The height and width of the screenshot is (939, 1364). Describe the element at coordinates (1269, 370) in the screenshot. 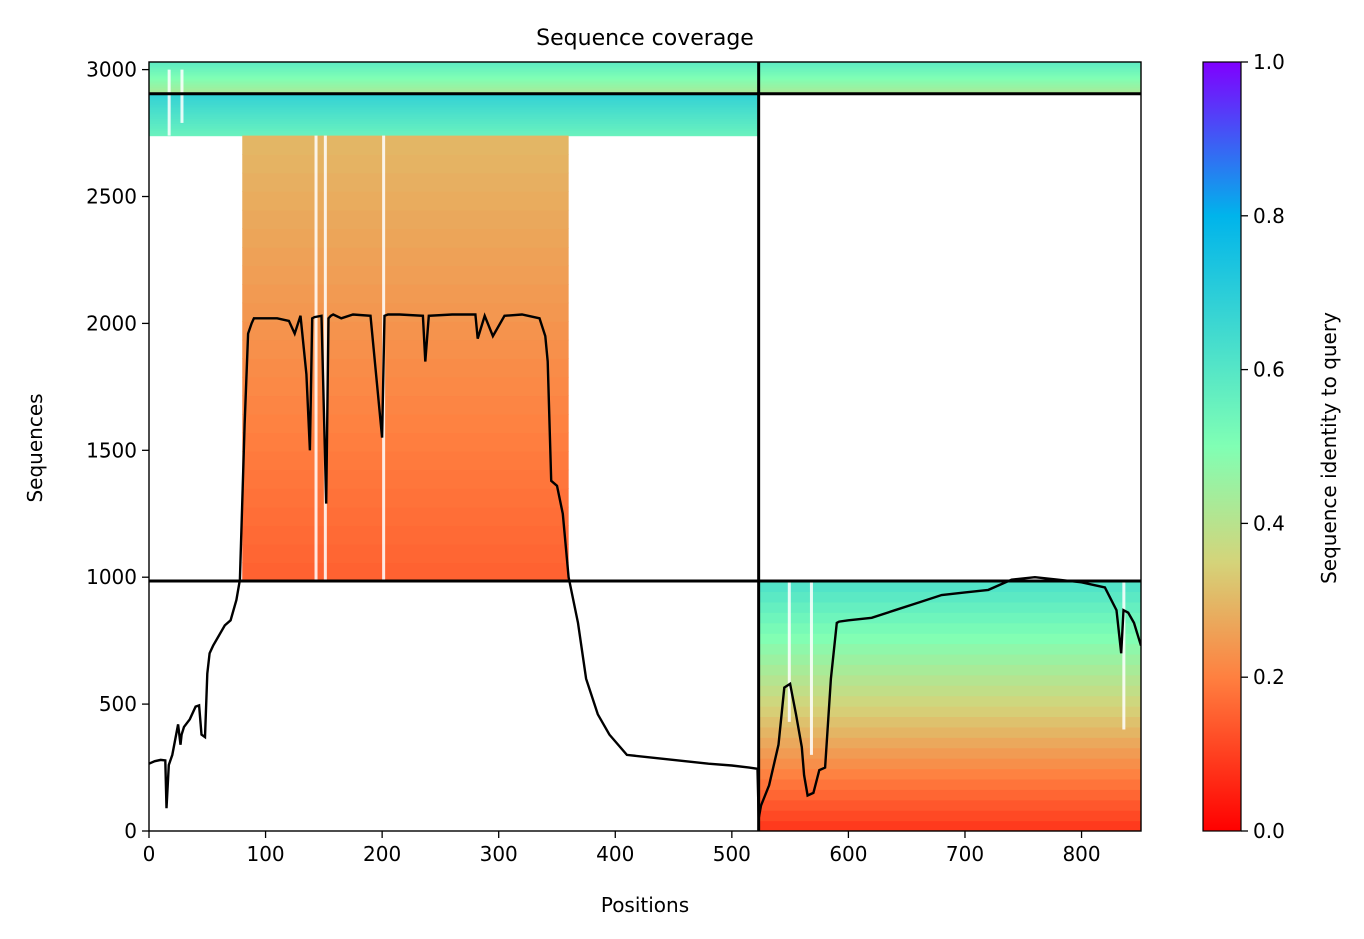

I see `colorbar-tick-label: 0.6` at that location.